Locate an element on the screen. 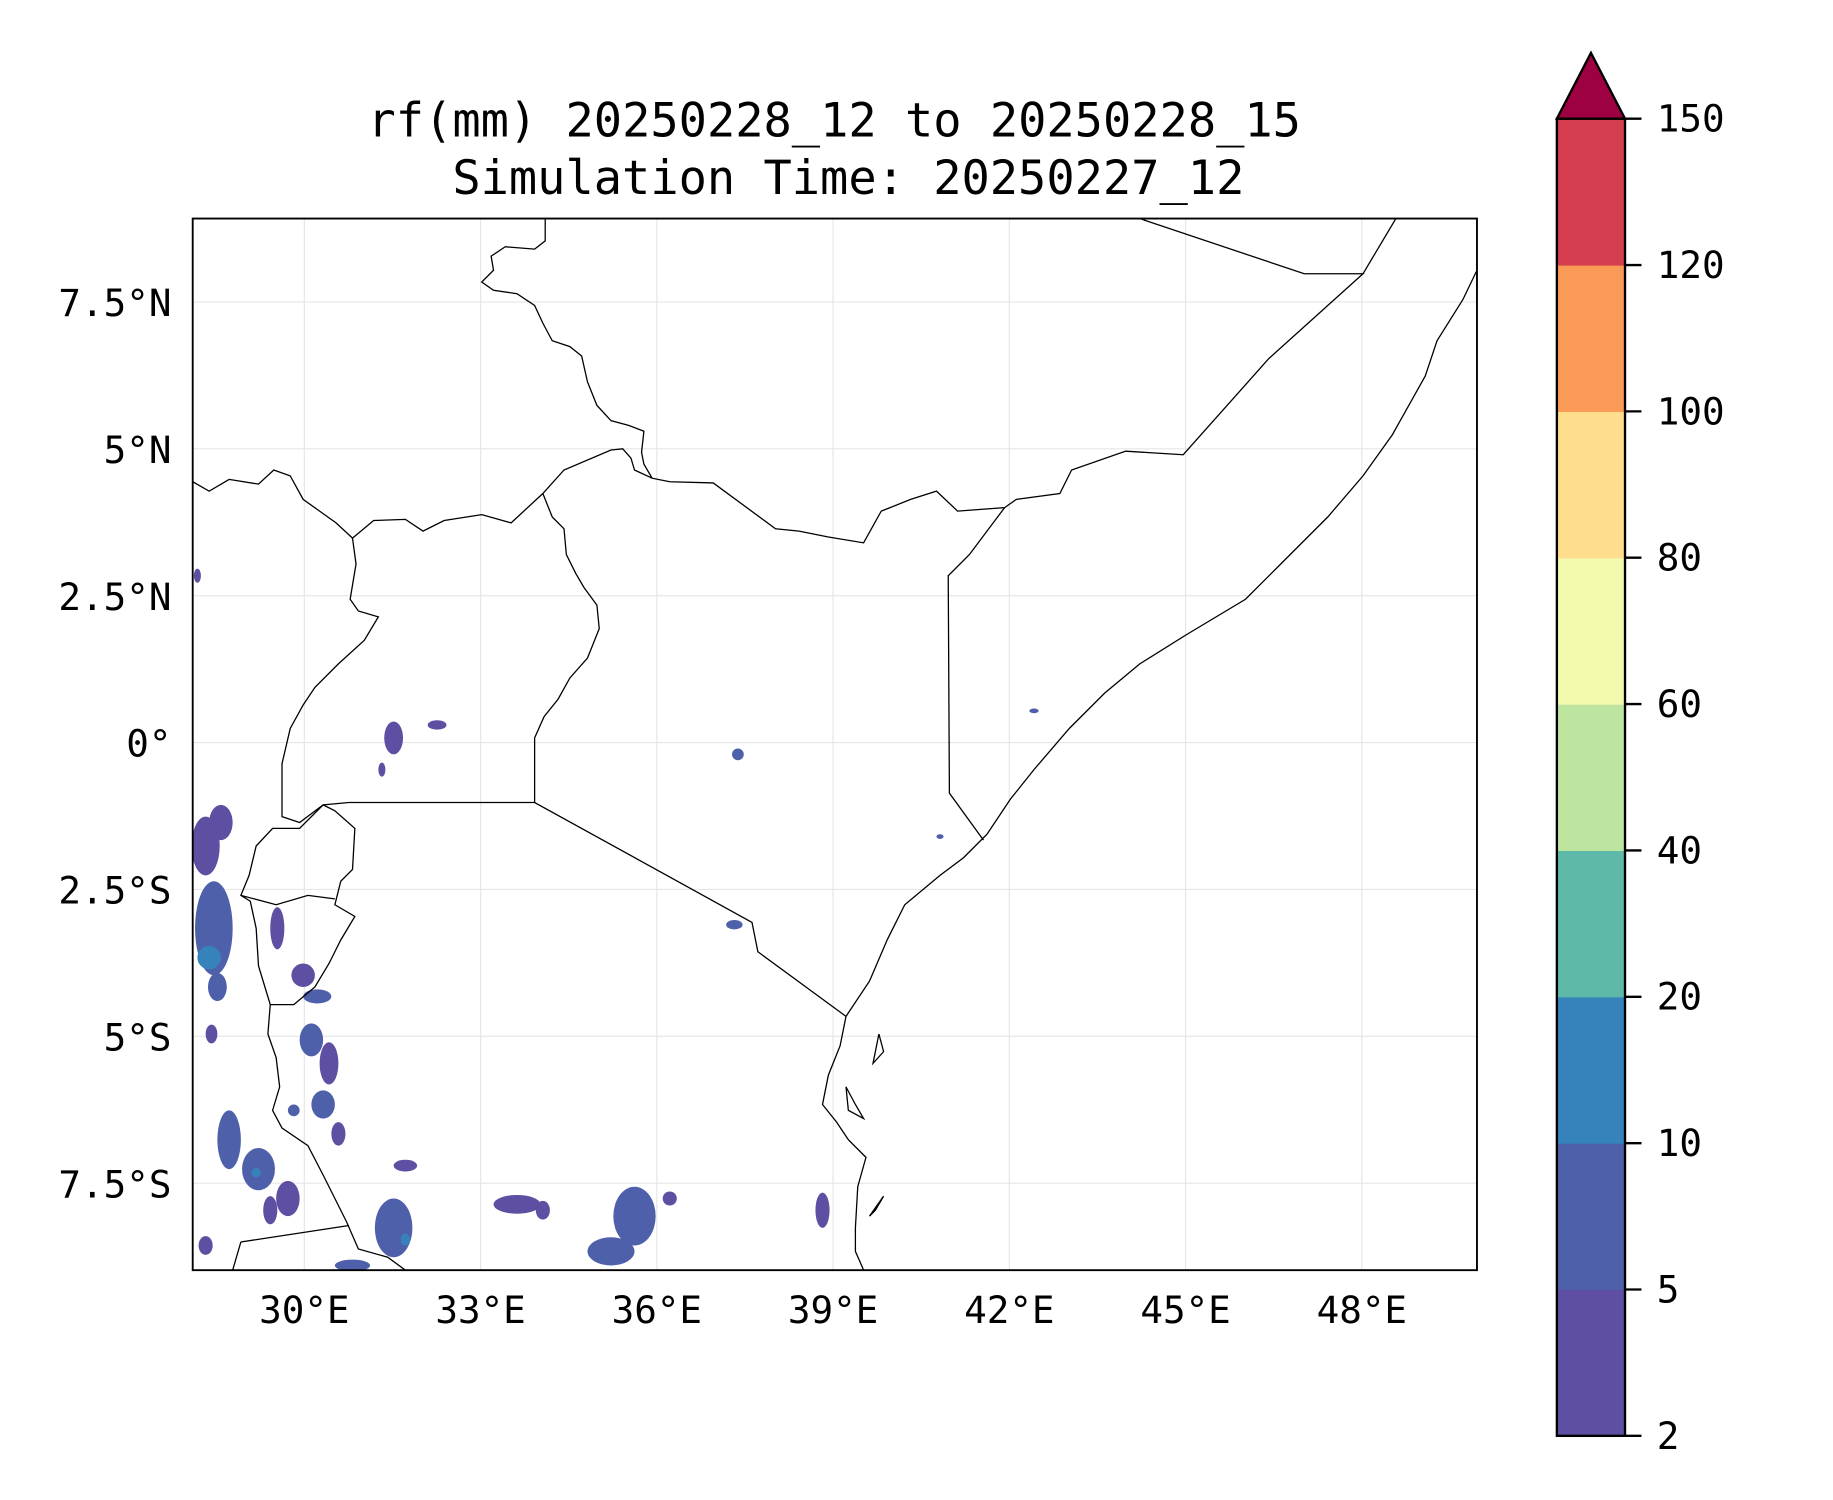  colorbar-tick-label: 2 is located at coordinates (1668, 1436).